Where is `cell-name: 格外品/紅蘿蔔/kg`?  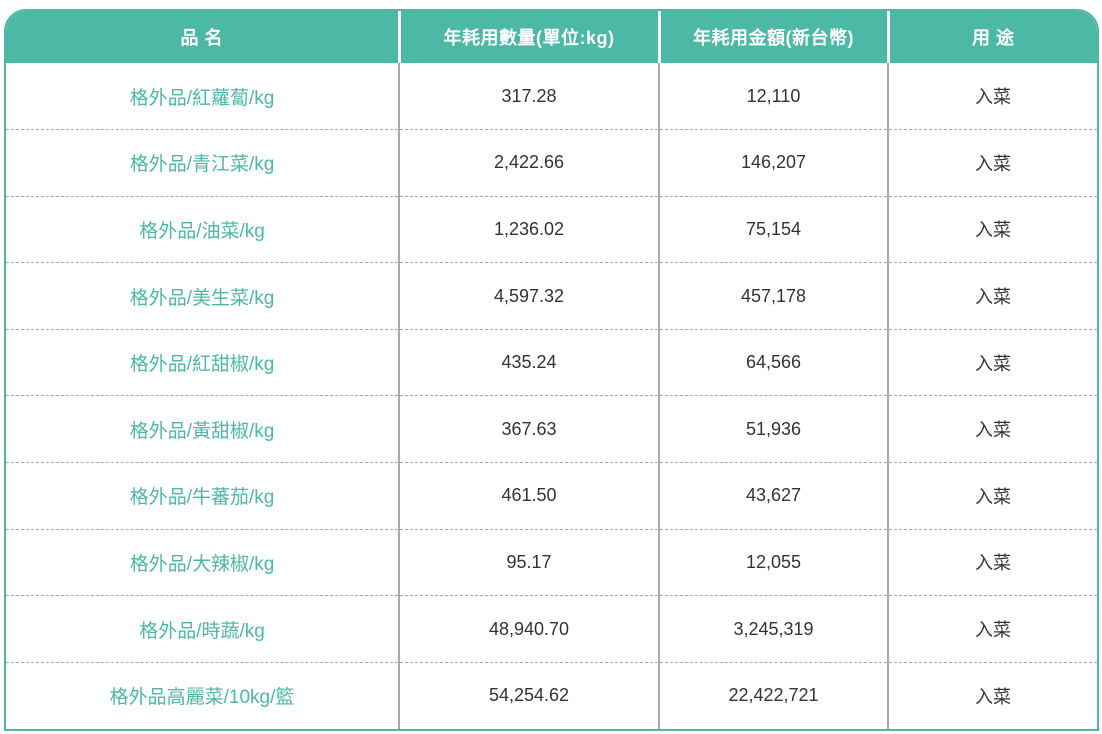
cell-name: 格外品/紅蘿蔔/kg is located at coordinates (202, 98).